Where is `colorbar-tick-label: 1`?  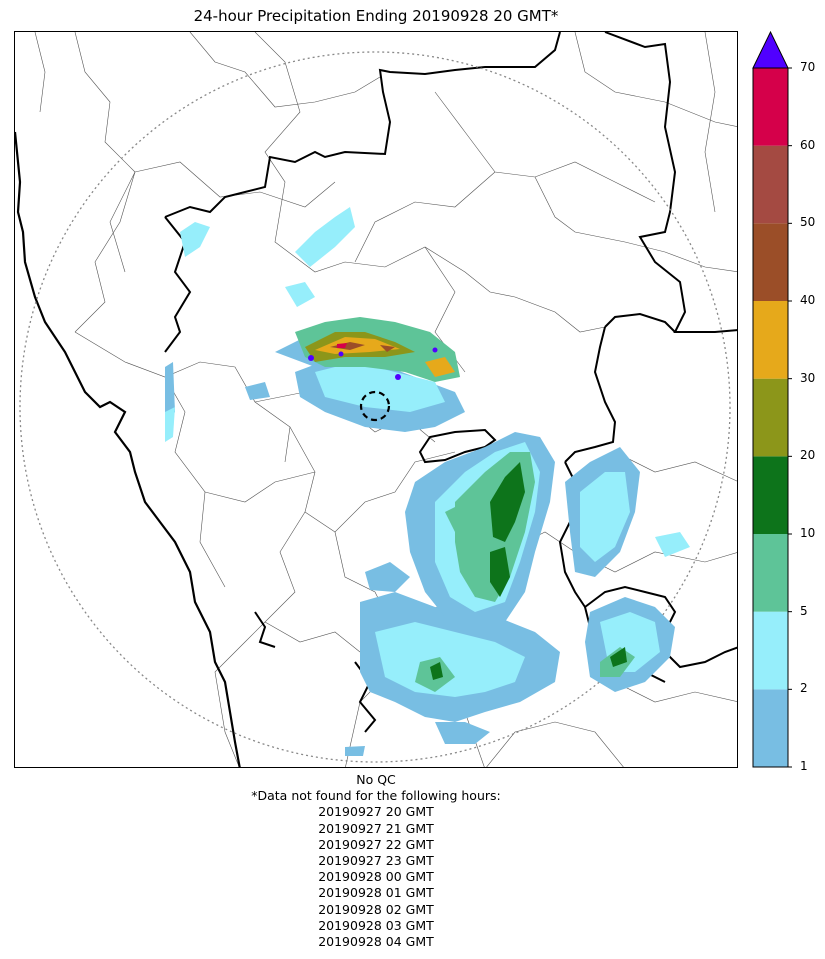
colorbar-tick-label: 1 is located at coordinates (804, 766).